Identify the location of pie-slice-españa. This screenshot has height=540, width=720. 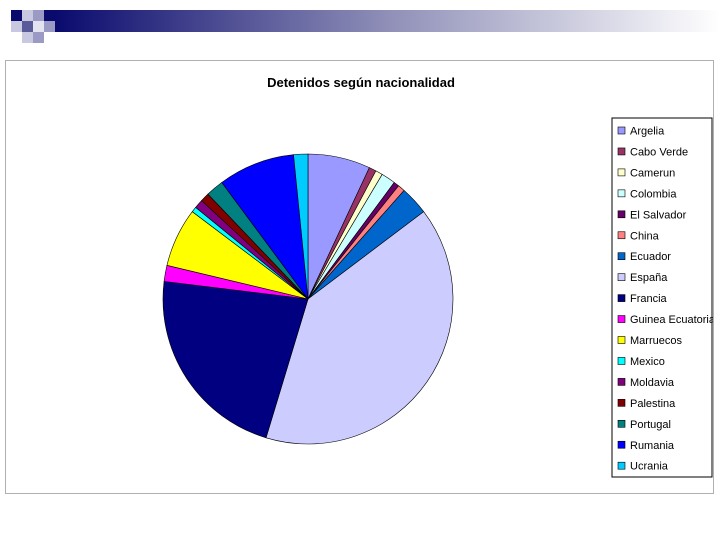
(359, 328).